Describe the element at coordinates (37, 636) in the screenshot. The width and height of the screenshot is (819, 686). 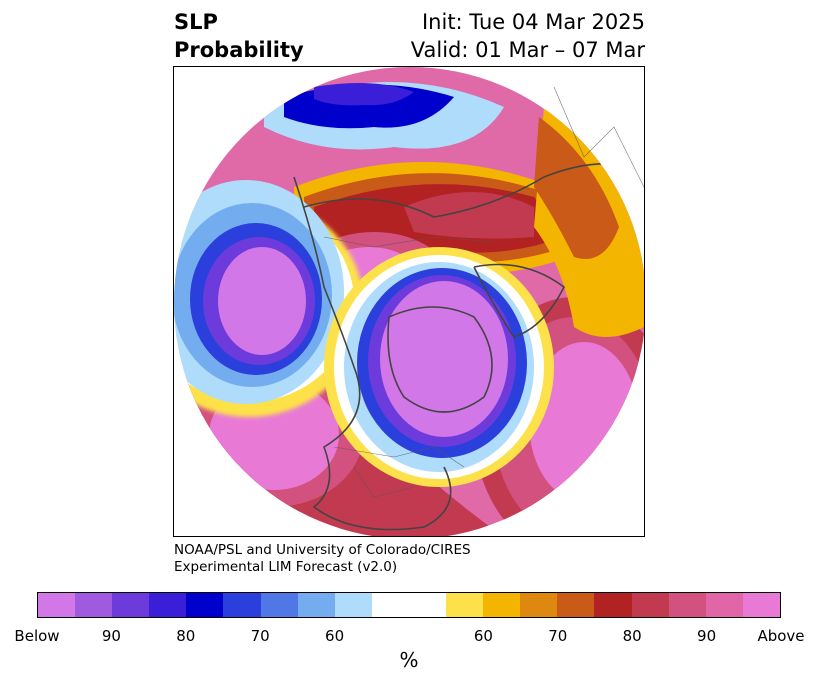
I see `colorbar-tick-label: Below` at that location.